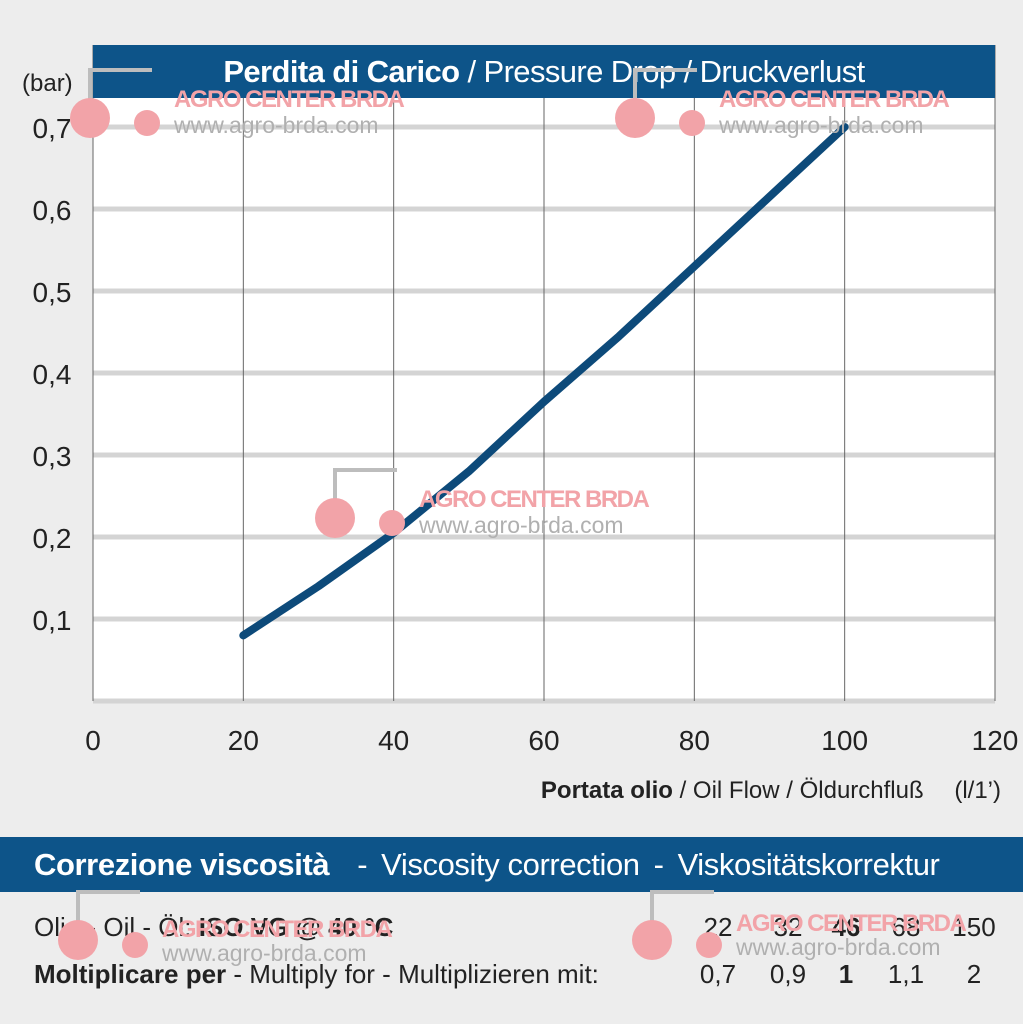 This screenshot has height=1024, width=1023. I want to click on x-tick-label: 0, so click(93, 740).